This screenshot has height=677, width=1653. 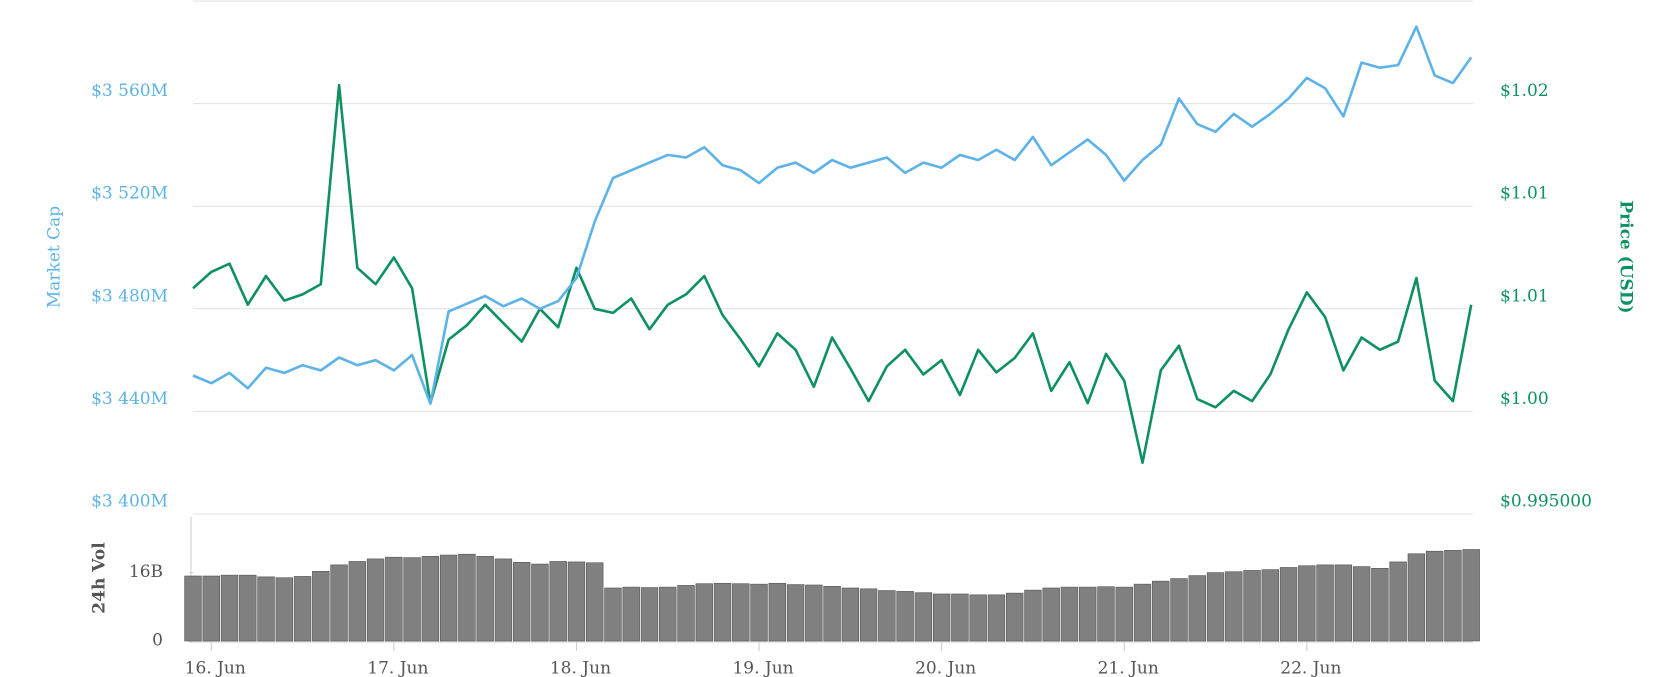 I want to click on x-tick-label: 21. Jun, so click(x=1128, y=668).